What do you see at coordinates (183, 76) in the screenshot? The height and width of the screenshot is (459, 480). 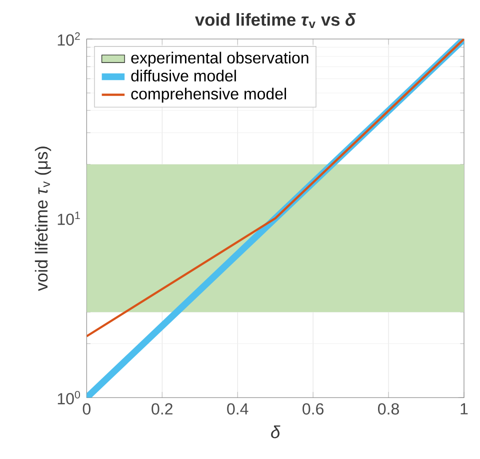 I see `legend-label: diffusive model` at bounding box center [183, 76].